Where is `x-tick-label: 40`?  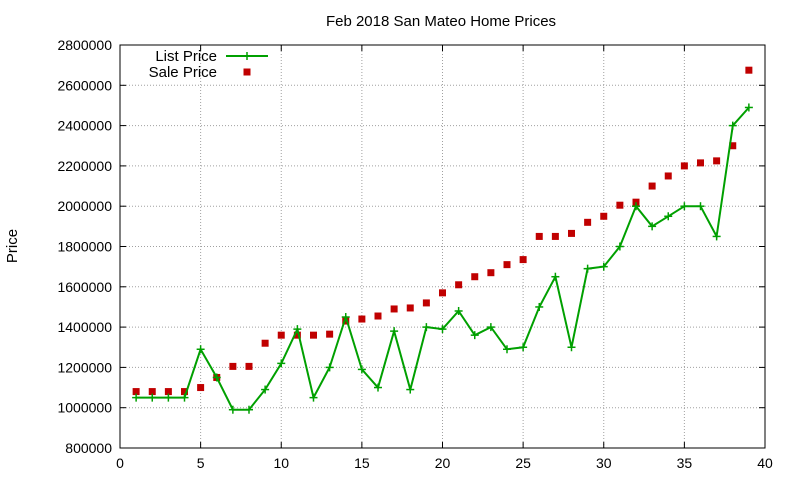
x-tick-label: 40 is located at coordinates (765, 463).